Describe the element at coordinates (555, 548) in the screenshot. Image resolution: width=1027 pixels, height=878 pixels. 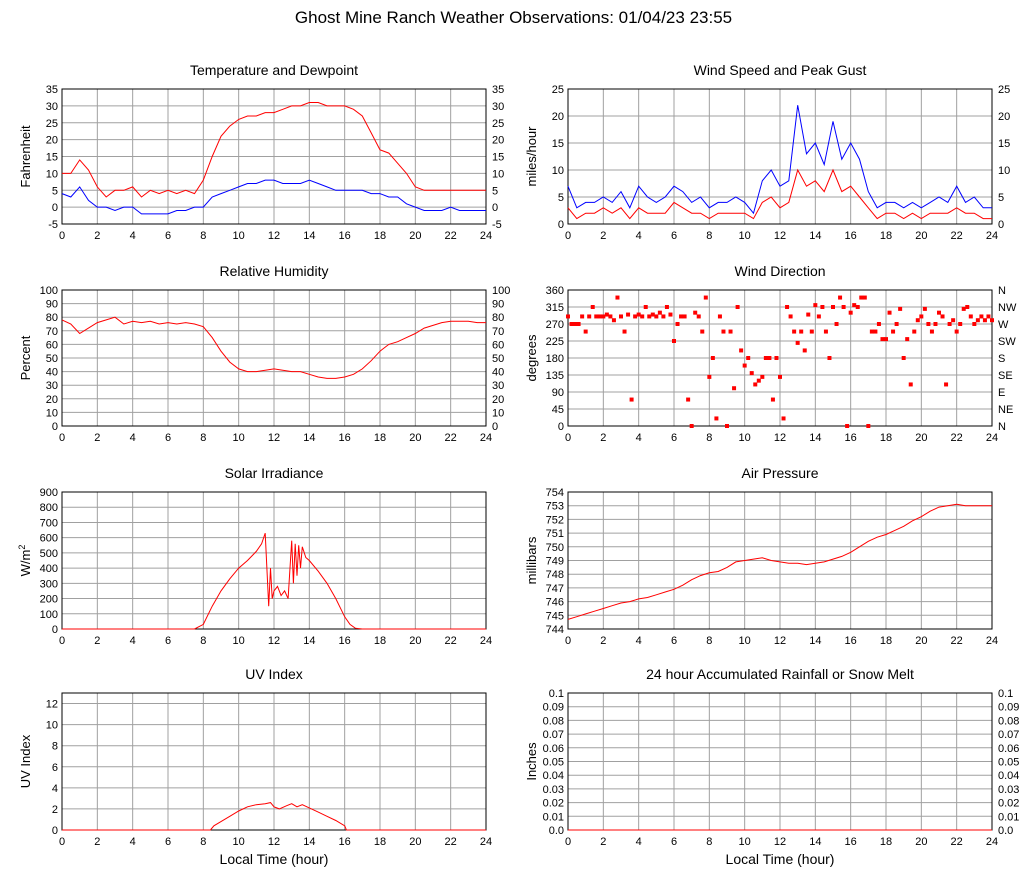
I see `y-tick-label: 750` at that location.